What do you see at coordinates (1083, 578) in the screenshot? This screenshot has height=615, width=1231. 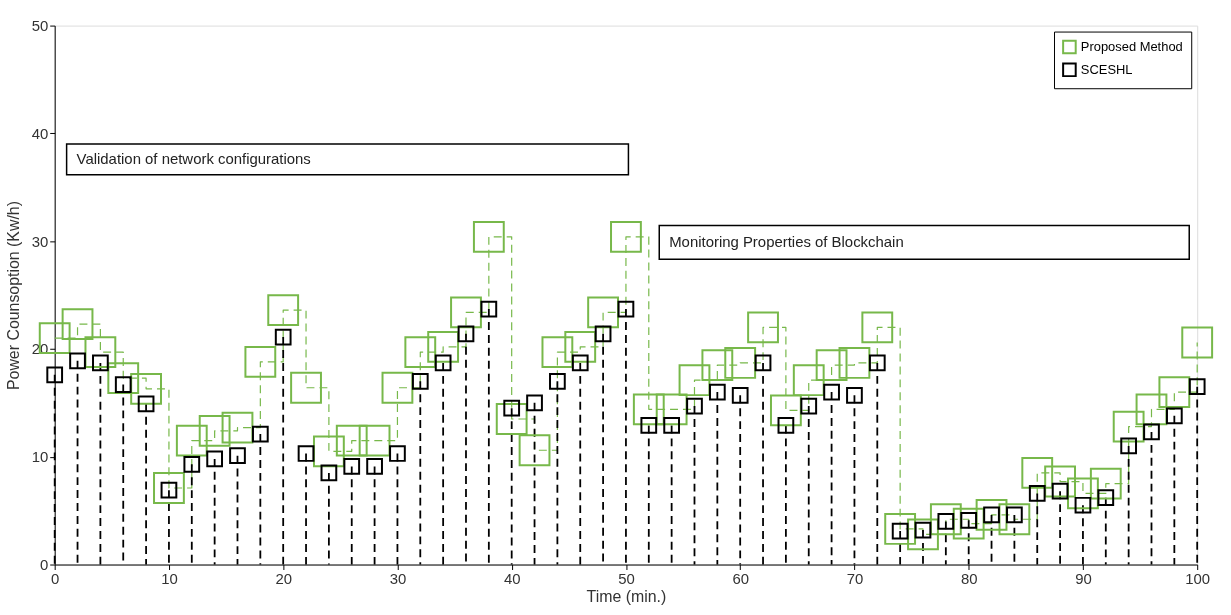 I see `x-tick-label: 90` at bounding box center [1083, 578].